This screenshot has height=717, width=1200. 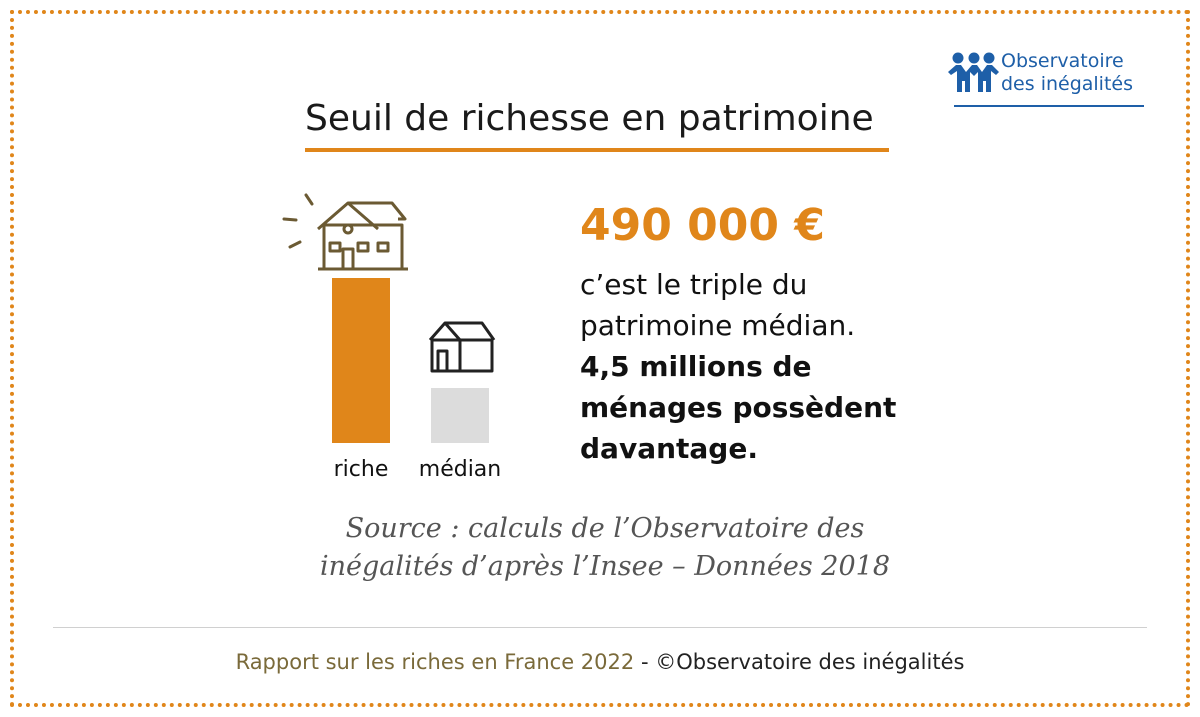 I want to click on title-underline, so click(x=597, y=150).